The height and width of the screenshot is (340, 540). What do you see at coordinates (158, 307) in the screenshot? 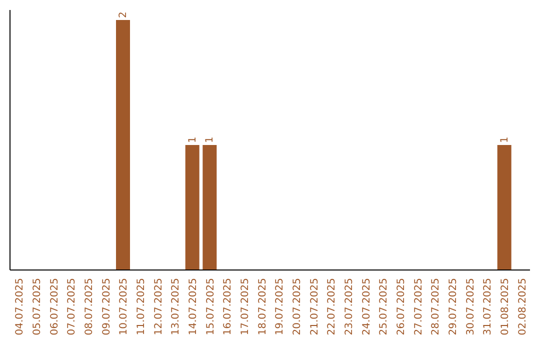
I see `x-tick-label: 12.07.2025` at bounding box center [158, 307].